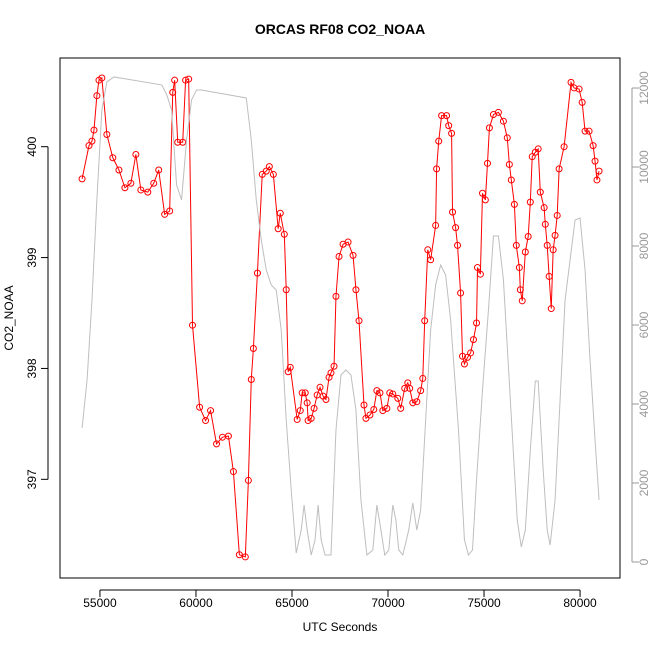  What do you see at coordinates (388, 603) in the screenshot?
I see `x-tick-label: 70000` at bounding box center [388, 603].